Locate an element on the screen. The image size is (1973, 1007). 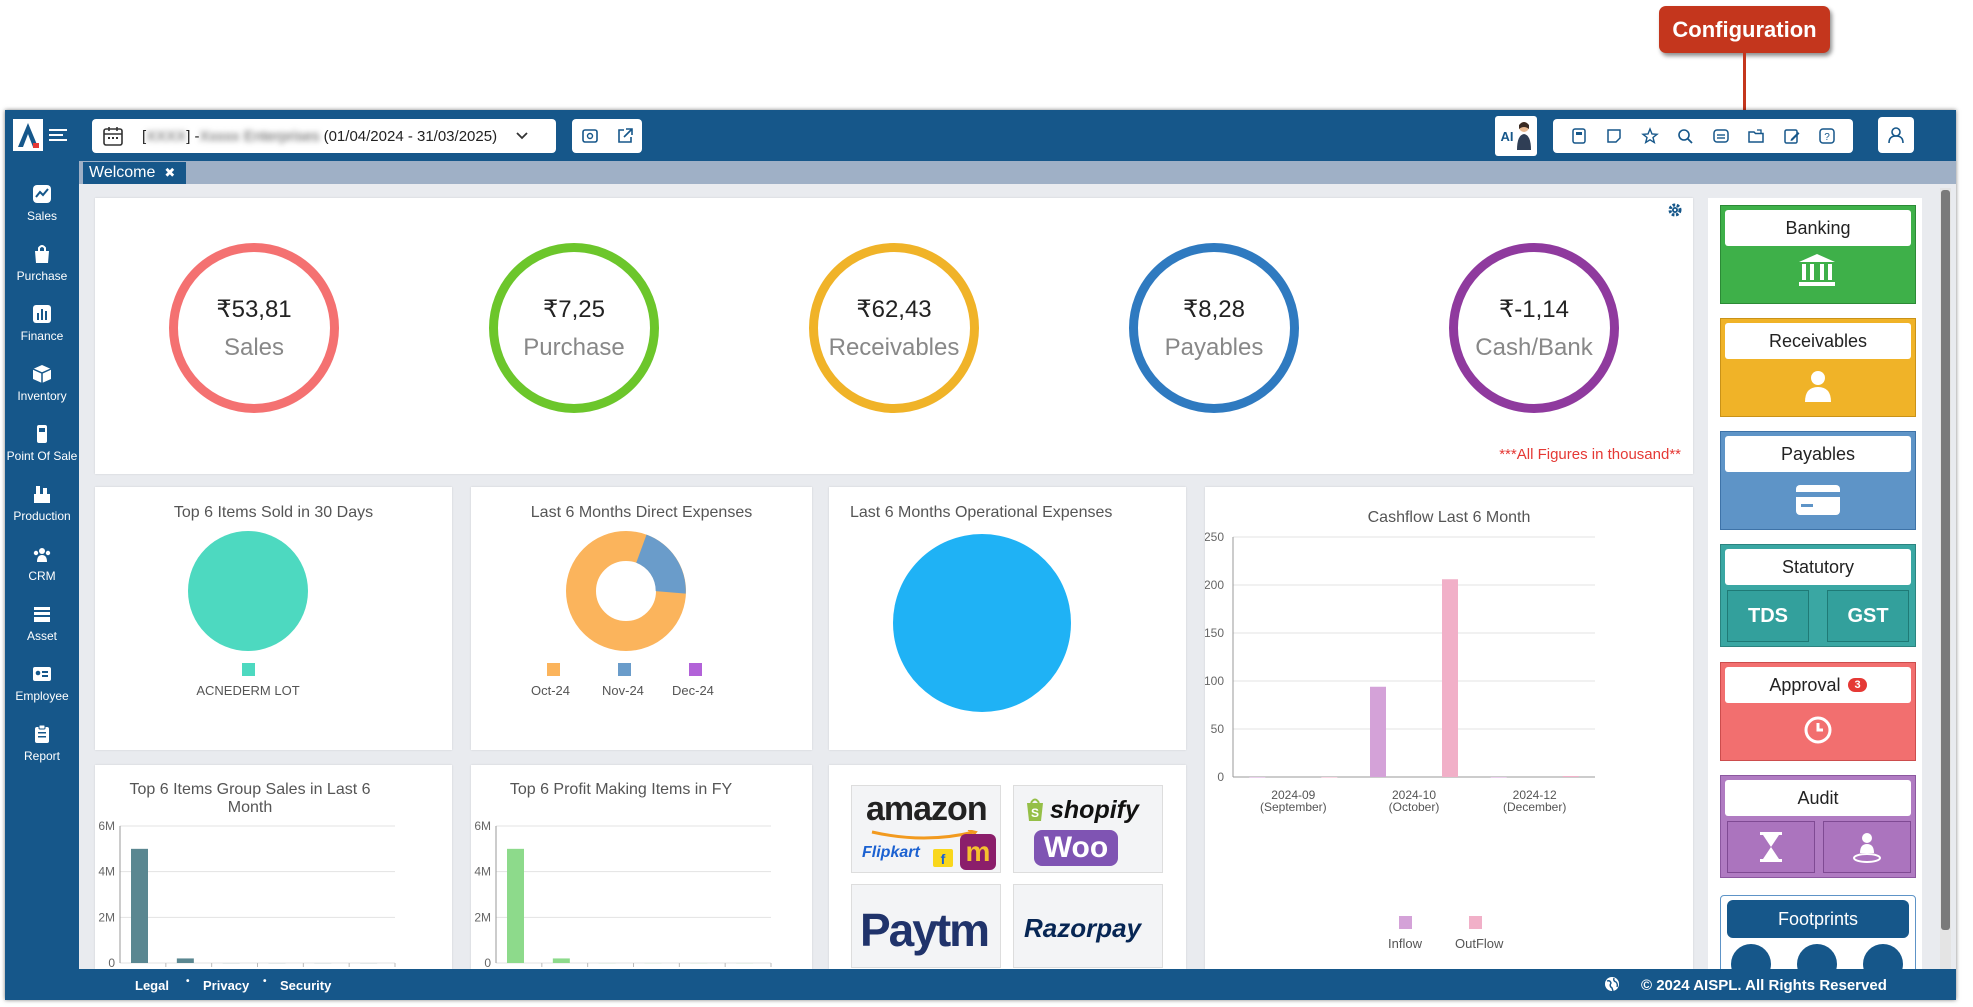
chevron-down-icon is located at coordinates (522, 136).